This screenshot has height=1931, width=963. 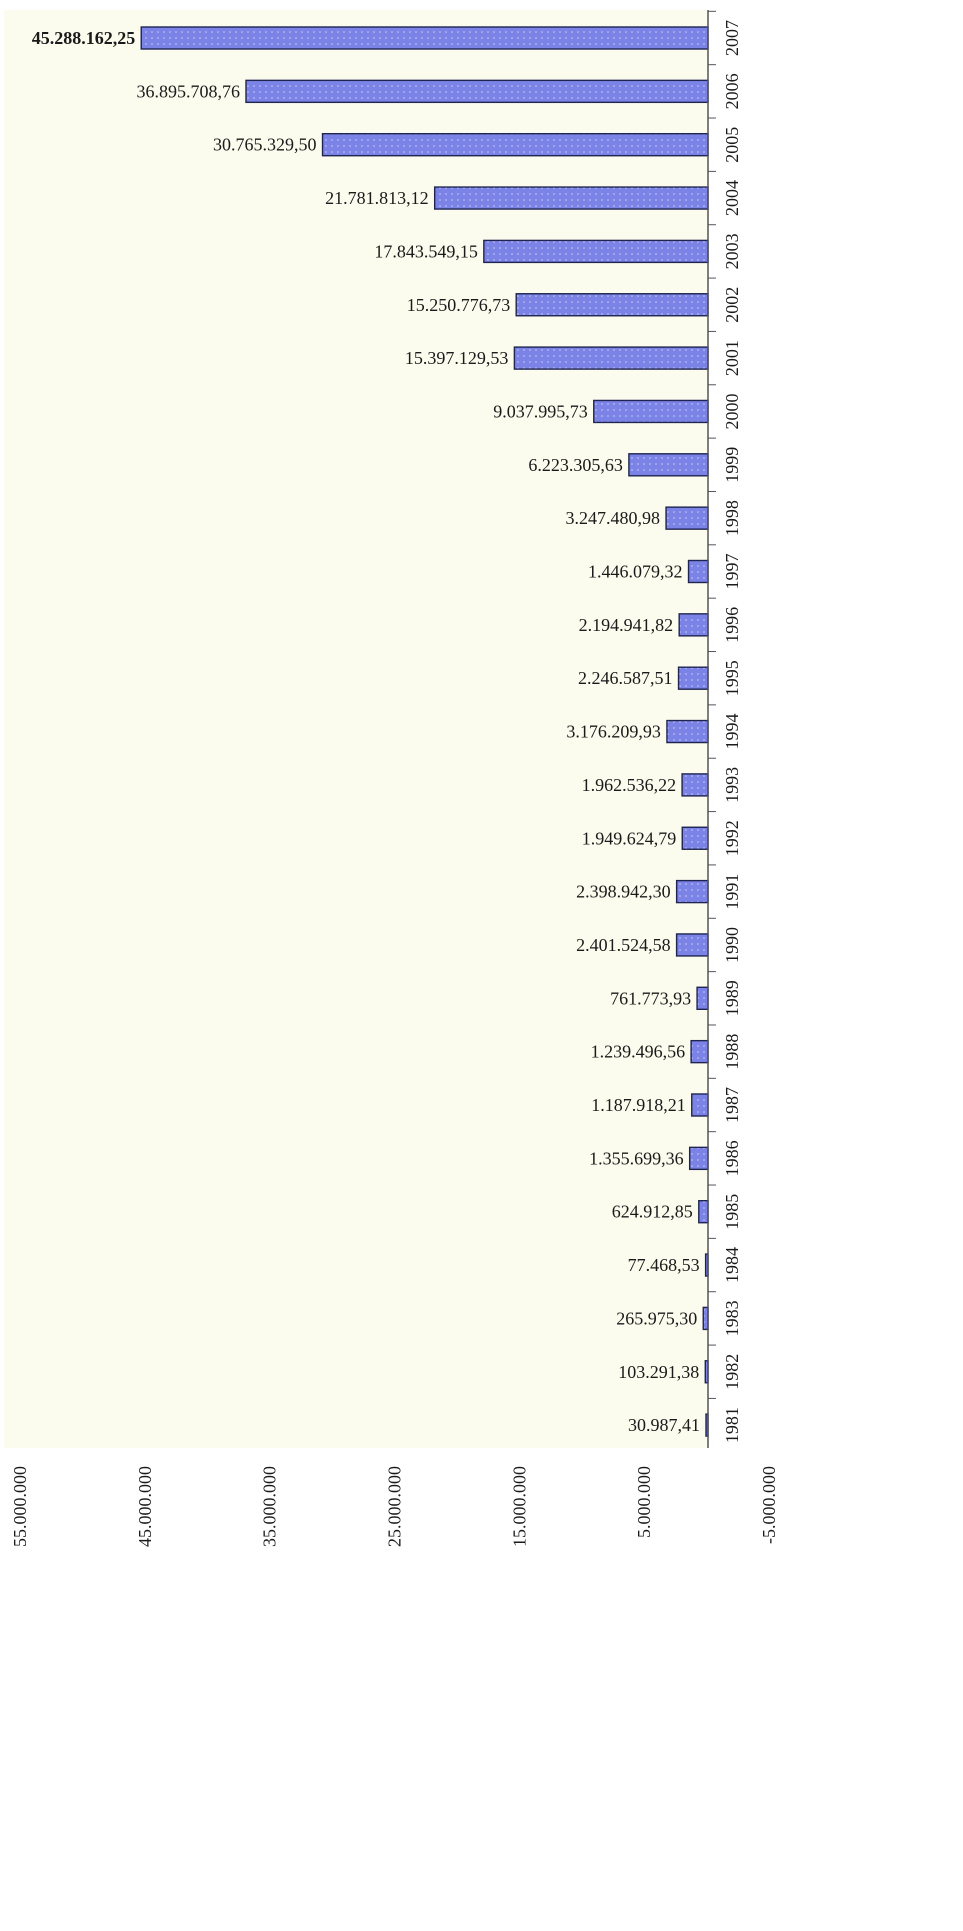 What do you see at coordinates (732, 1372) in the screenshot?
I see `category-label-1982: 1982` at bounding box center [732, 1372].